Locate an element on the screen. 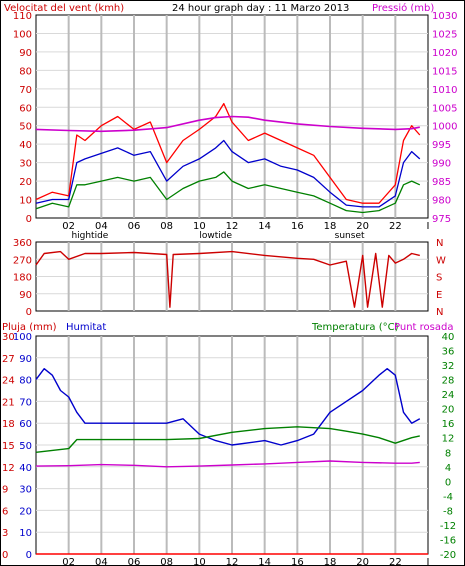  rain-tick-24: 24 is located at coordinates (8, 381).